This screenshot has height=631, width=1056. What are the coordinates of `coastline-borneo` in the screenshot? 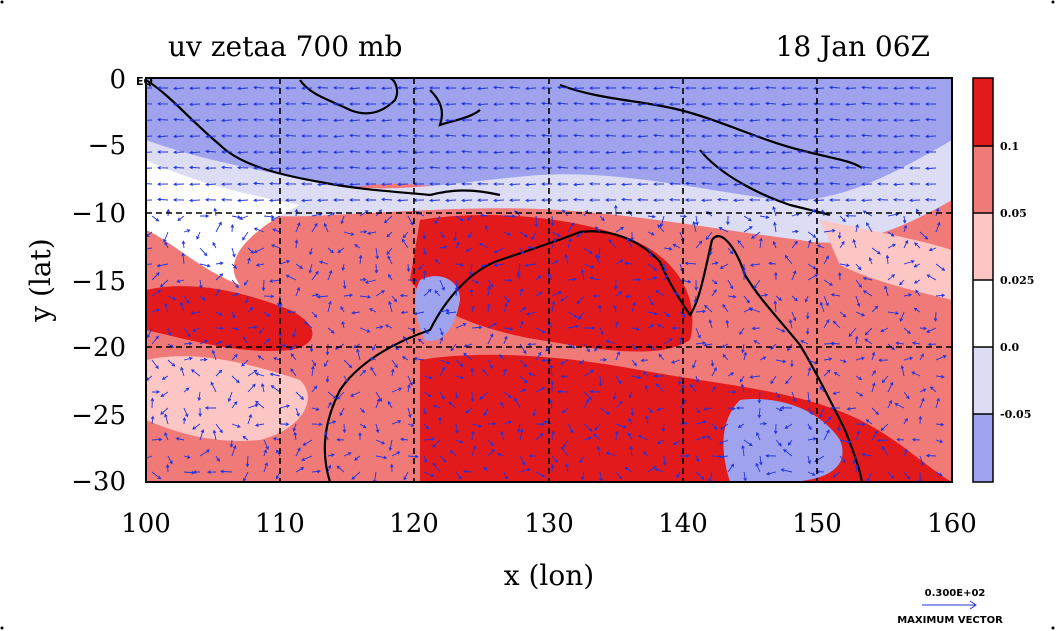 It's located at (349, 96).